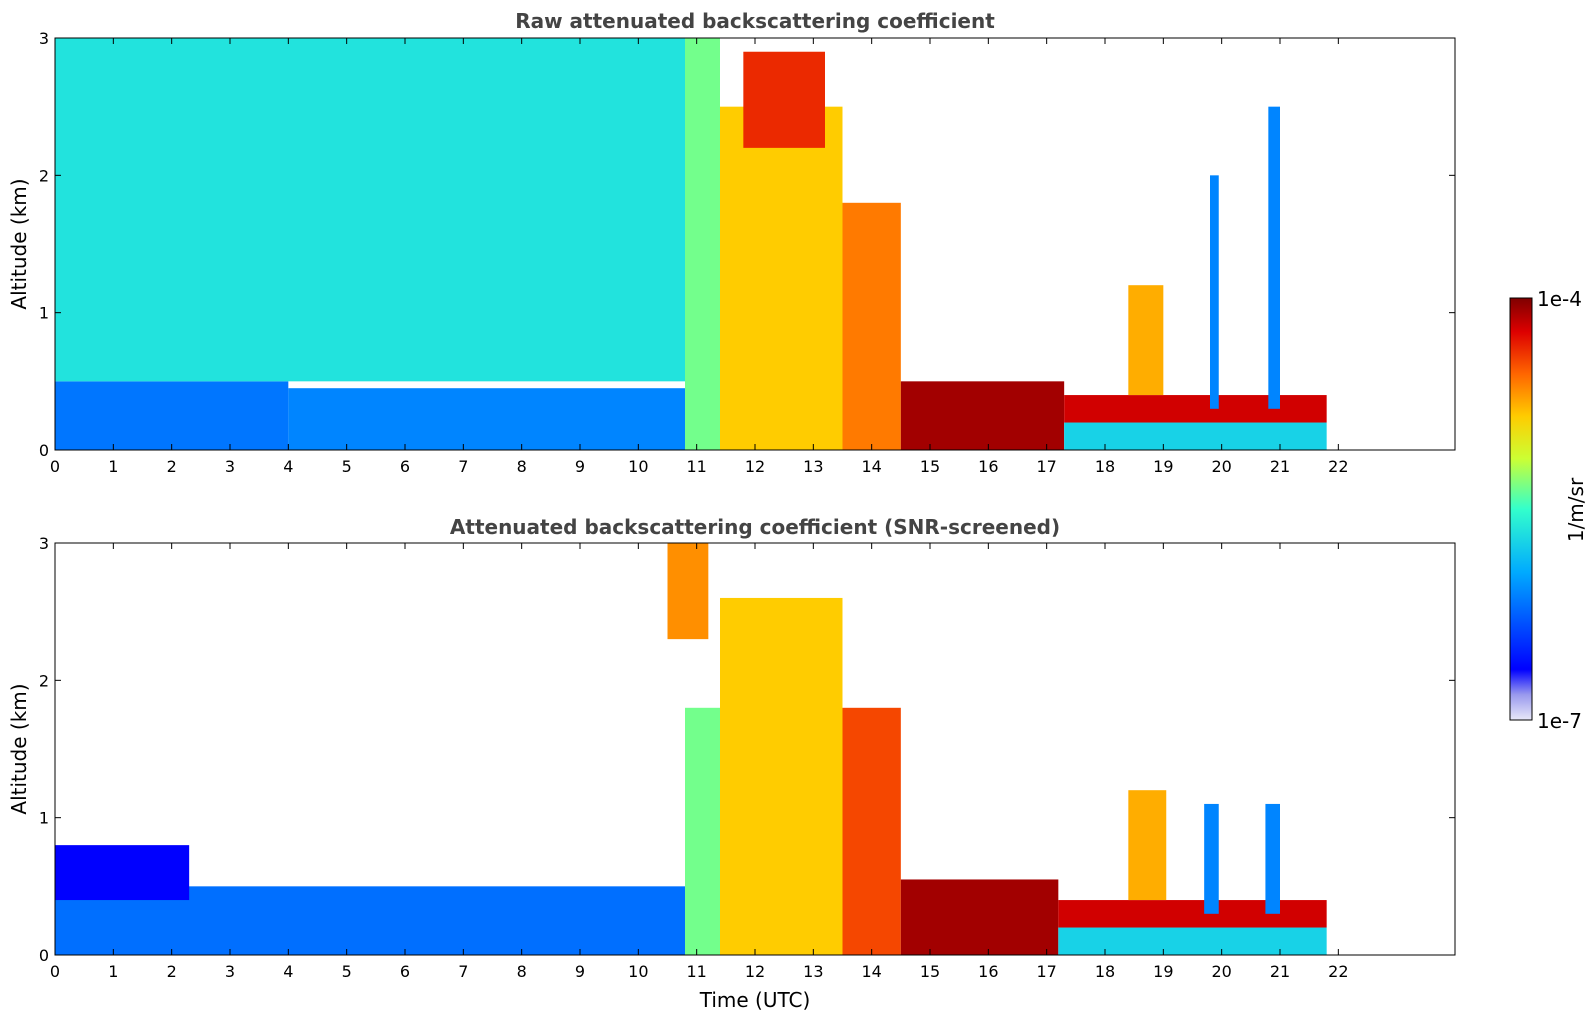  Describe the element at coordinates (1521, 509) in the screenshot. I see `colorbar-gradient` at that location.